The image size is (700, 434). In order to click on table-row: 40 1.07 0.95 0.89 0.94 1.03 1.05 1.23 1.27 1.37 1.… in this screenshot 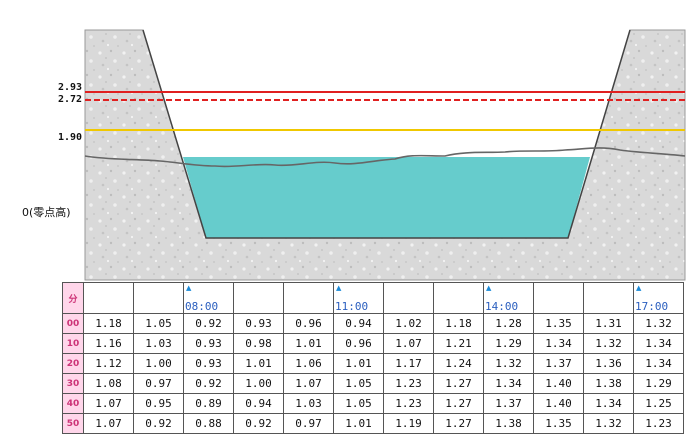, I will do `click(373, 403)`.